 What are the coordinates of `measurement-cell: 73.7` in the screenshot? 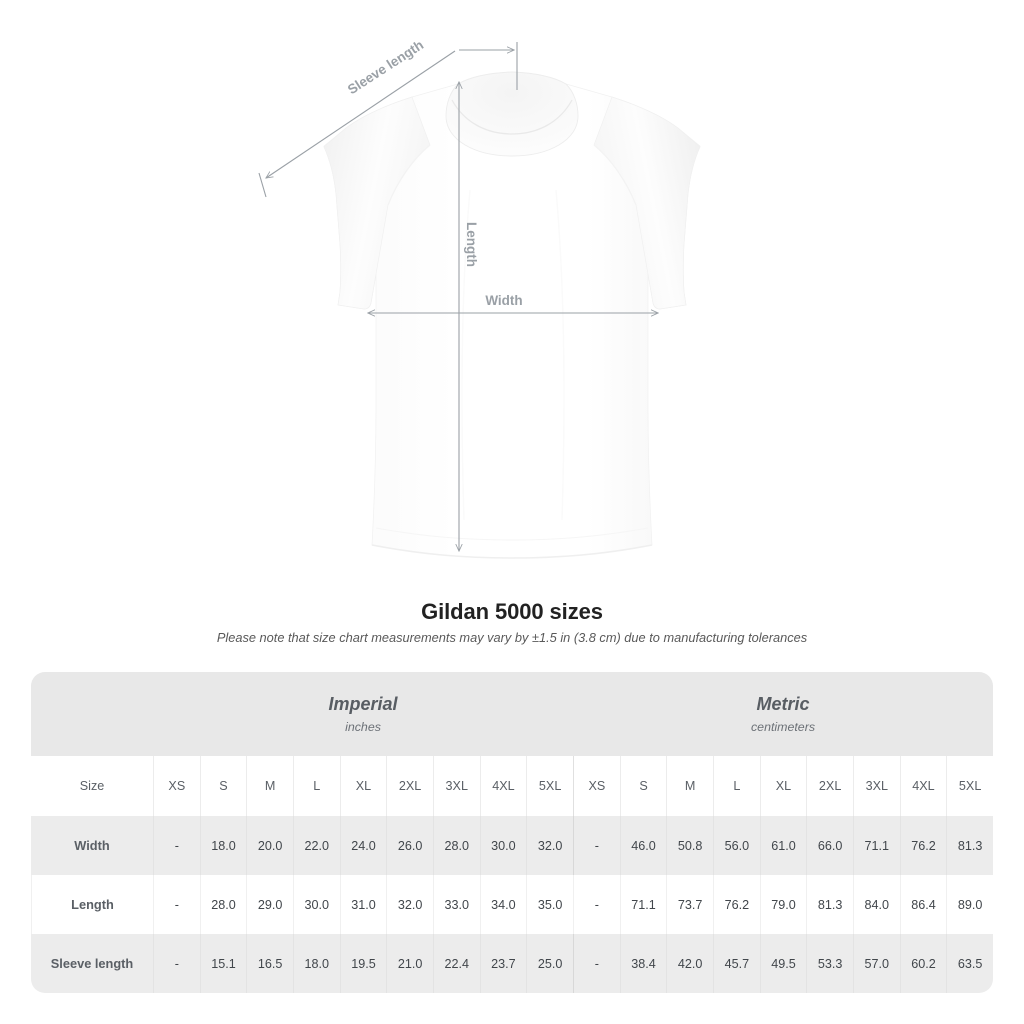 It's located at (689, 904).